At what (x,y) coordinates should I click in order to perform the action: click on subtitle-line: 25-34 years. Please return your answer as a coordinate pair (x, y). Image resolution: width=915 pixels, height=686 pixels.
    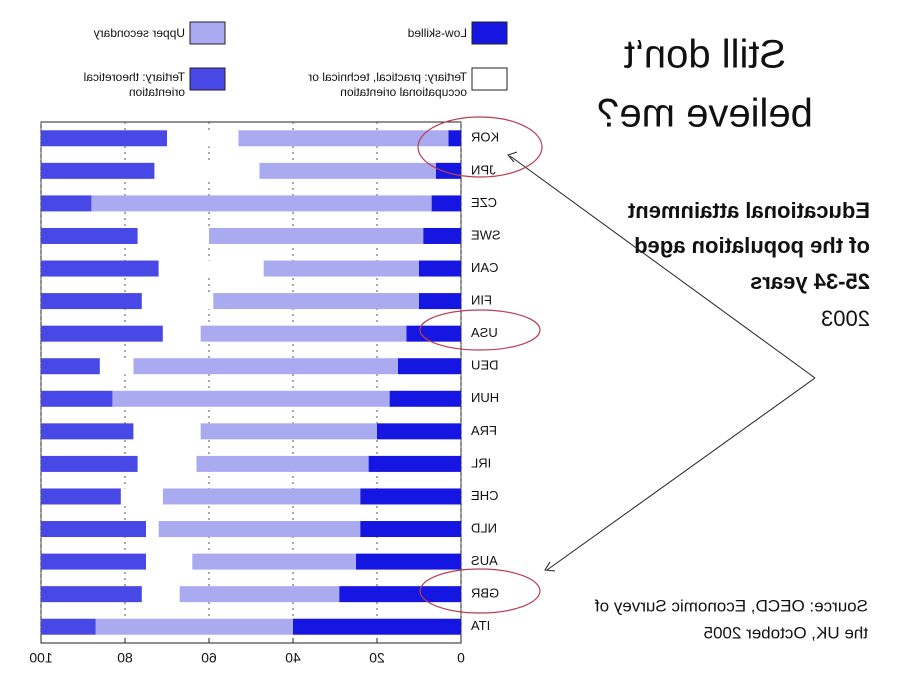
    Looking at the image, I should click on (810, 281).